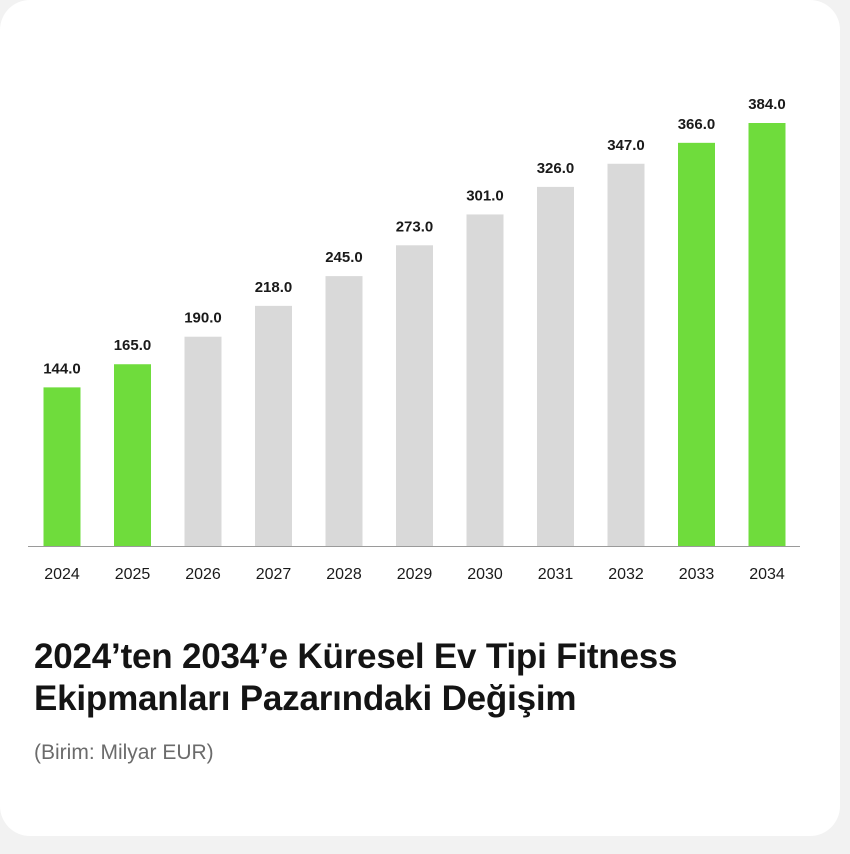  Describe the element at coordinates (415, 226) in the screenshot. I see `value-label-2029: 273.0` at that location.